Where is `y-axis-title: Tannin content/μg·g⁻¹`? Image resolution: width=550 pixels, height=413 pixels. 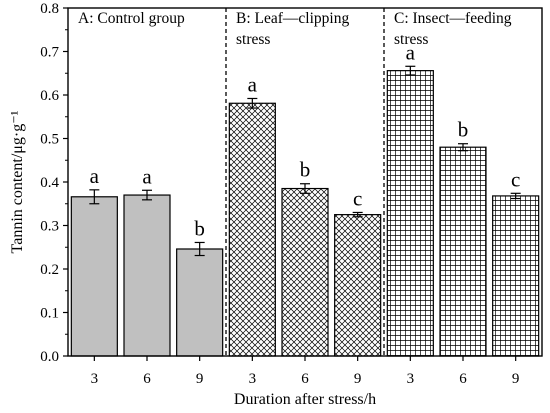 y-axis-title: Tannin content/μg·g⁻¹ is located at coordinates (17, 181).